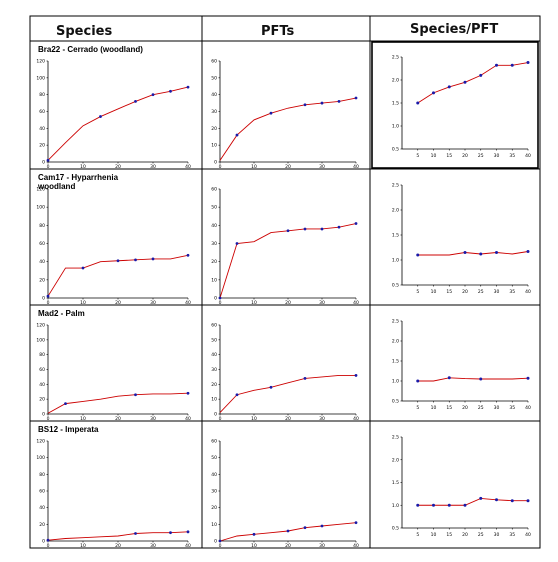  Describe the element at coordinates (42, 226) in the screenshot. I see `y-tick-label: 80` at that location.